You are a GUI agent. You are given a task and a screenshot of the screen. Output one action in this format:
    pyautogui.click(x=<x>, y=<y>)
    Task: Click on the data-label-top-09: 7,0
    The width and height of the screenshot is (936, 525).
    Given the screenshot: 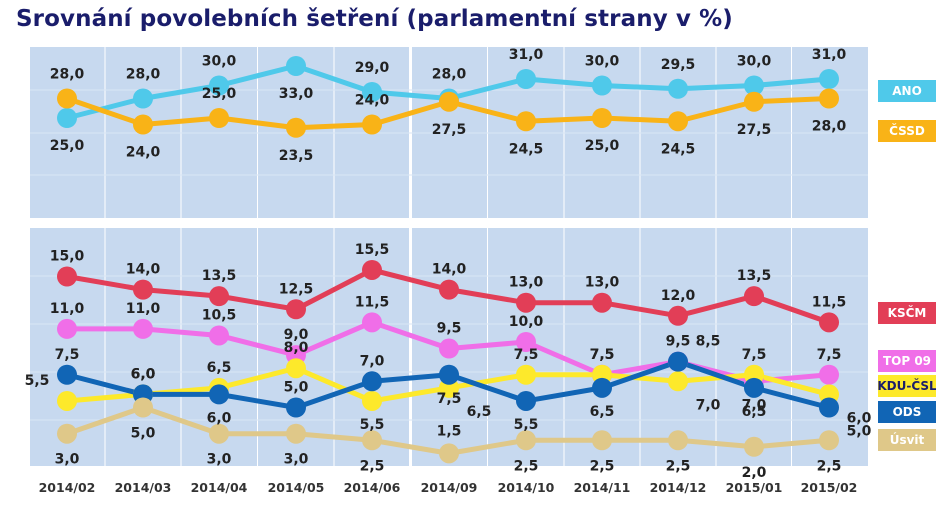 What is the action you would take?
    pyautogui.click(x=754, y=405)
    